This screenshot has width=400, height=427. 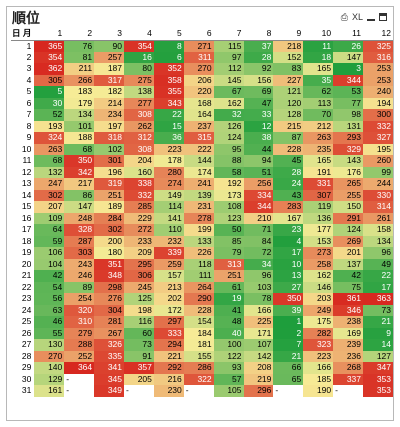 I want to click on rank-cell: 294, so click(x=168, y=345).